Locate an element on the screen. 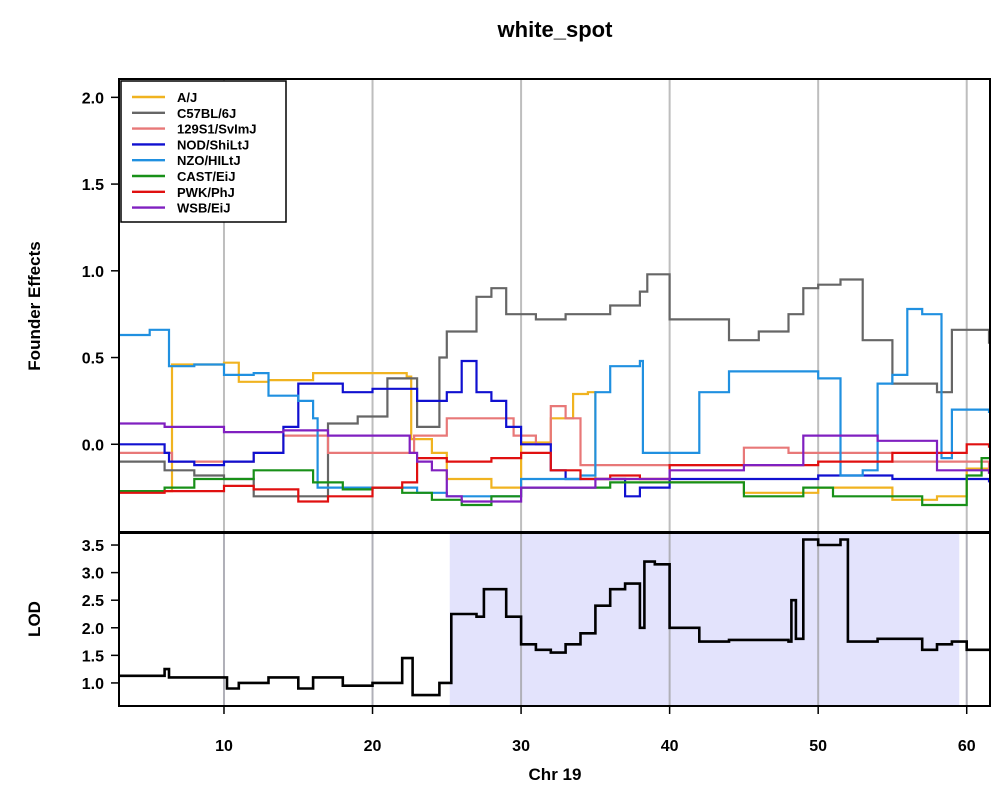 The height and width of the screenshot is (800, 1000). legend-label-pwk-phj: PWK/PhJ is located at coordinates (206, 192).